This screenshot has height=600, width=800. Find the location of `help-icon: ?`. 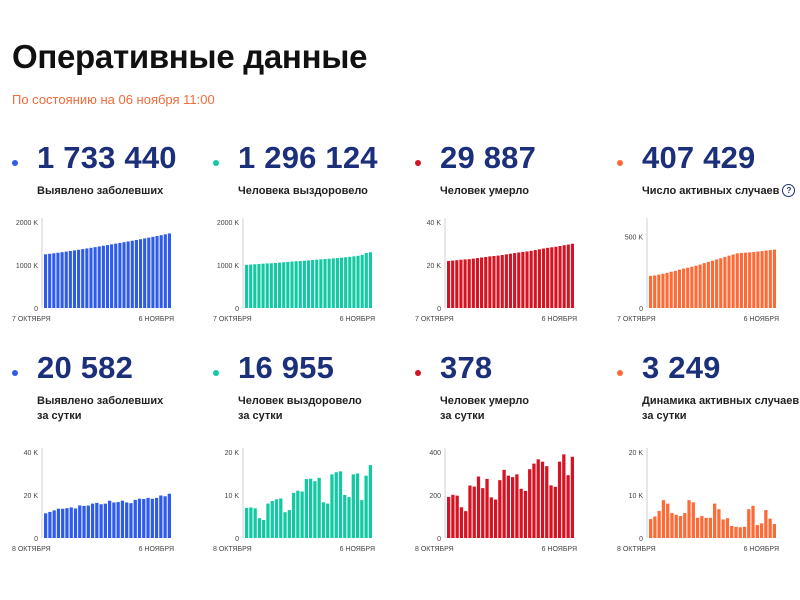

help-icon: ? is located at coordinates (789, 190).